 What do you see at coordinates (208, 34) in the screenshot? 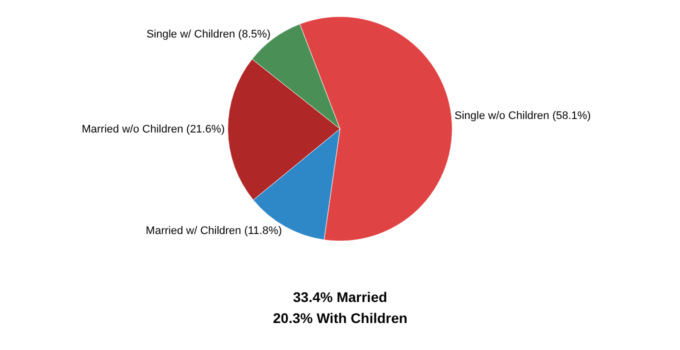
I see `slice-label: Single w/ Children (8.5%)` at bounding box center [208, 34].